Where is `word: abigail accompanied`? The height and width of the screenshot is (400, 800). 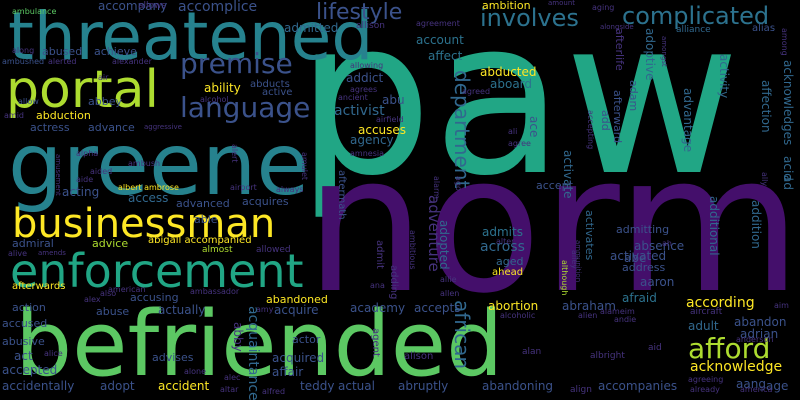 word: abigail accompanied is located at coordinates (200, 240).